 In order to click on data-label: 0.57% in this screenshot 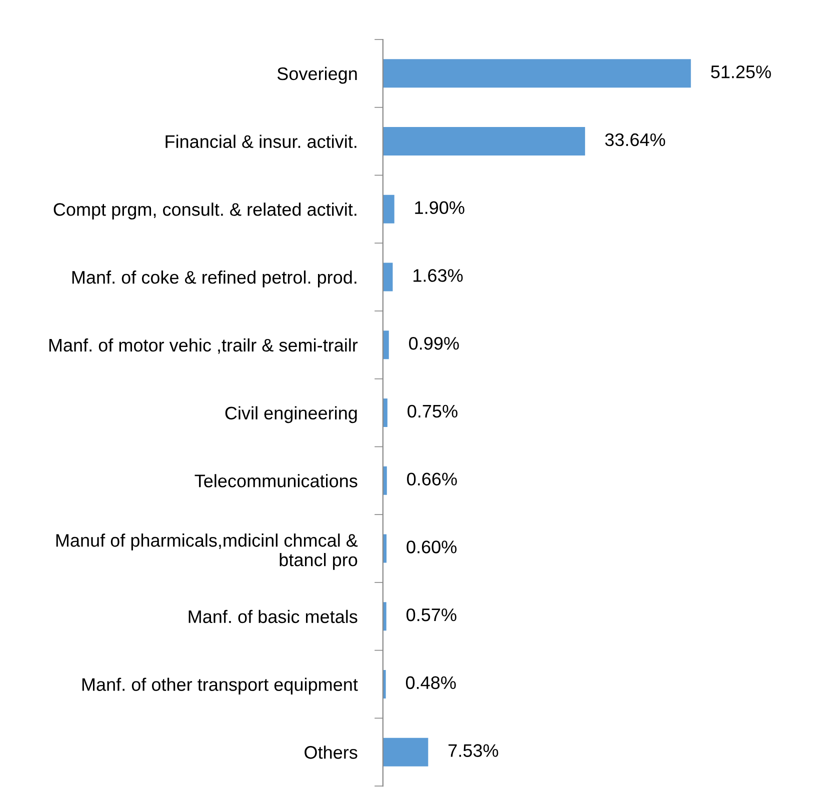, I will do `click(431, 615)`.